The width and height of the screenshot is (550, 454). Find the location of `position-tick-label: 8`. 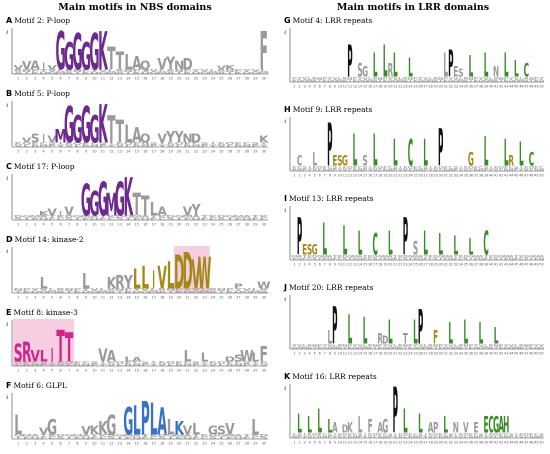

position-tick-label: 8 is located at coordinates (330, 443).